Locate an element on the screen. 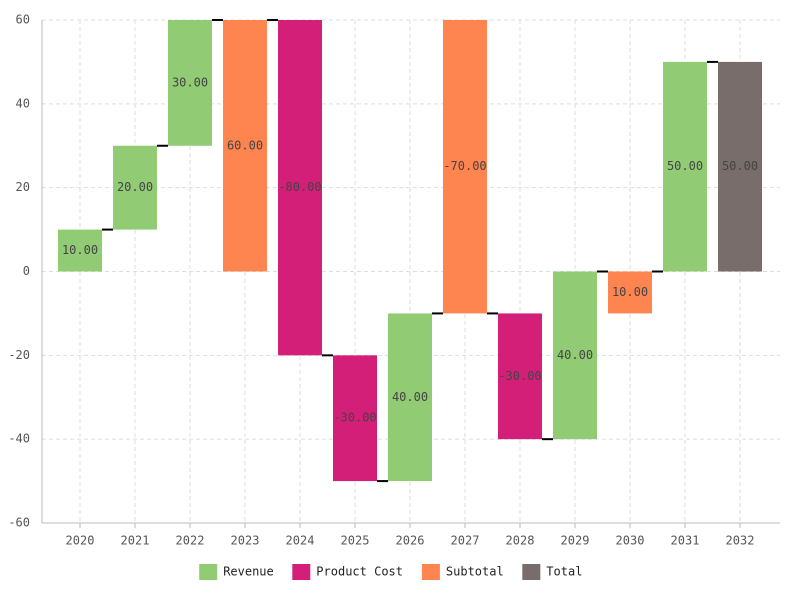  y-tick-label: -40 is located at coordinates (19, 439).